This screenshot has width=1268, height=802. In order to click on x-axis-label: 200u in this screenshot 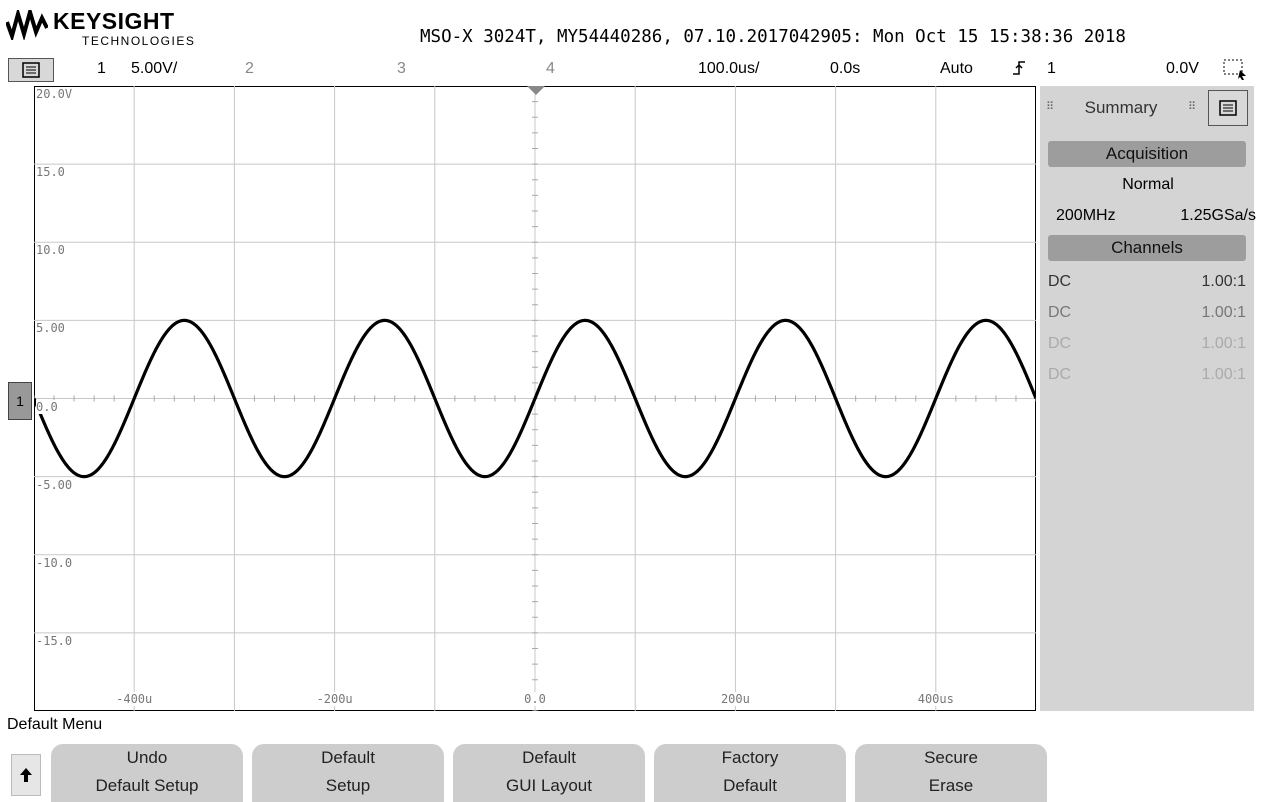, I will do `click(735, 699)`.